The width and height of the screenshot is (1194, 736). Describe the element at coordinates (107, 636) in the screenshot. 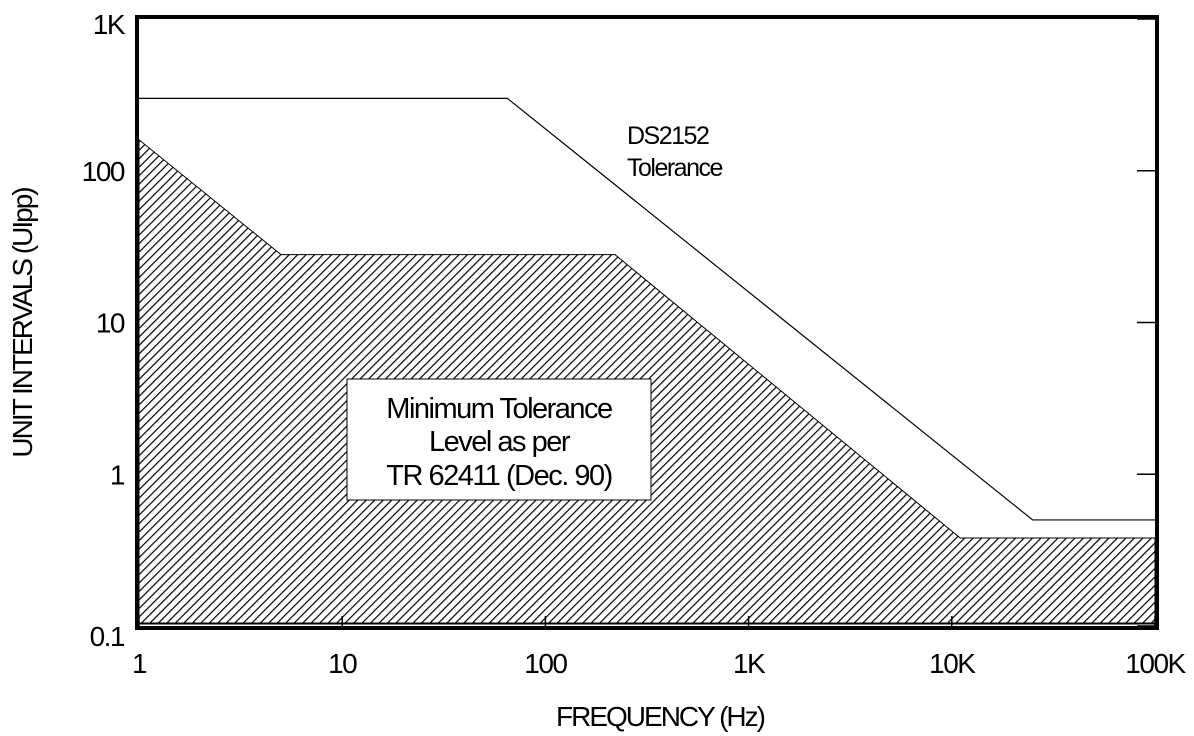

I see `y-tick-label: 0.1` at that location.